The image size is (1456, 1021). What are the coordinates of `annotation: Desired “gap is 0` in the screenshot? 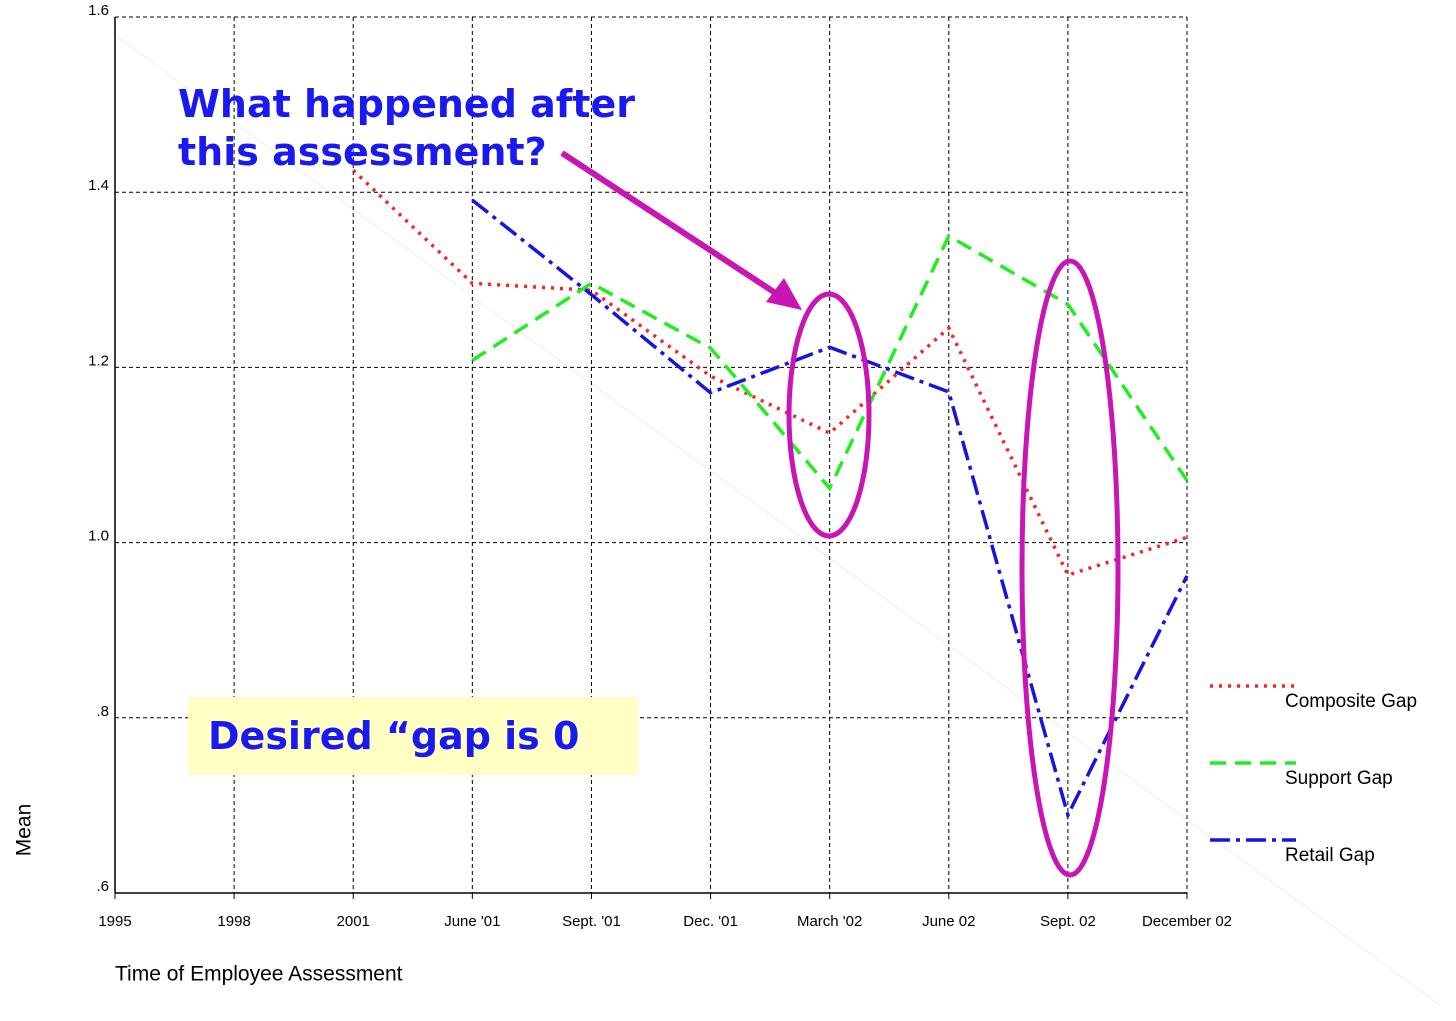 It's located at (394, 736).